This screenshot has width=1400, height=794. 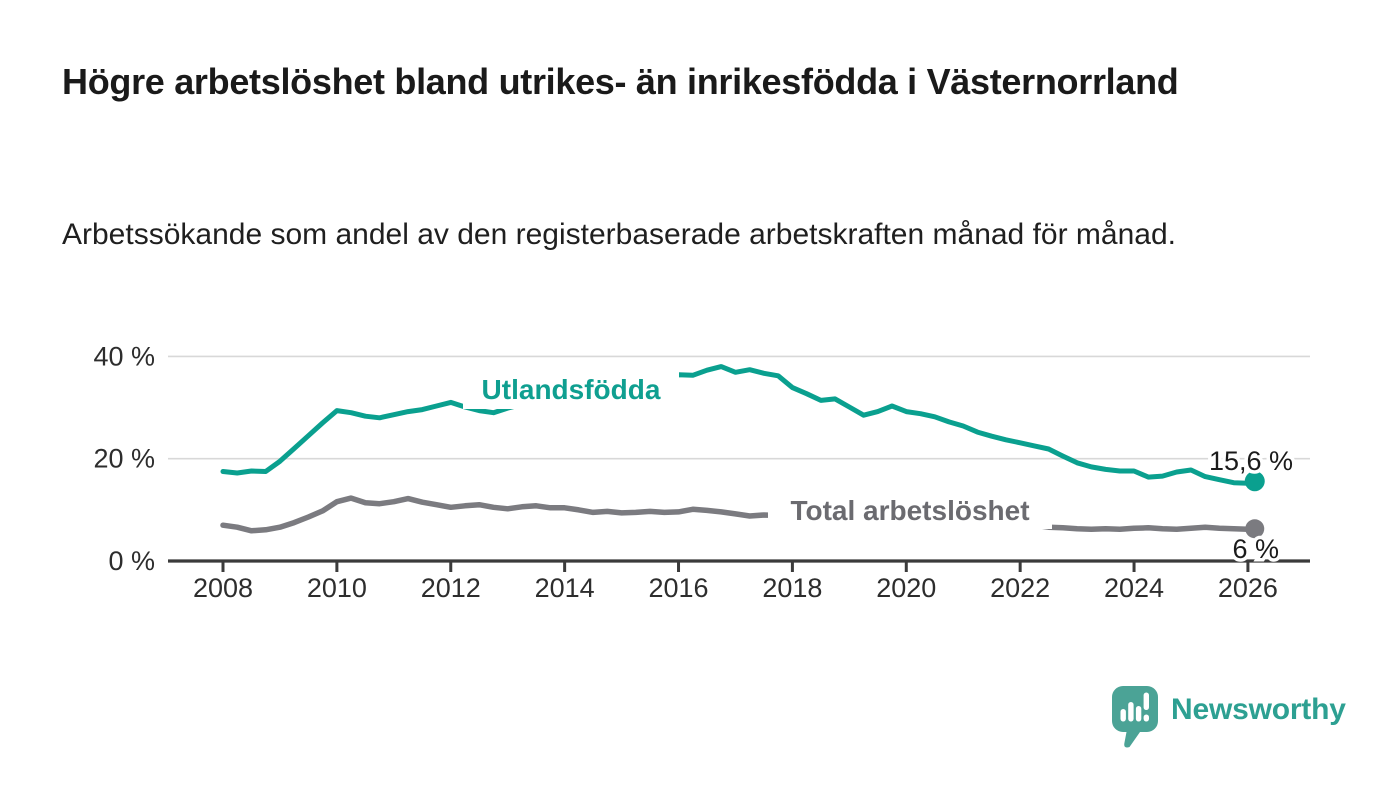 What do you see at coordinates (792, 588) in the screenshot?
I see `x-tick-label-2018: 2018` at bounding box center [792, 588].